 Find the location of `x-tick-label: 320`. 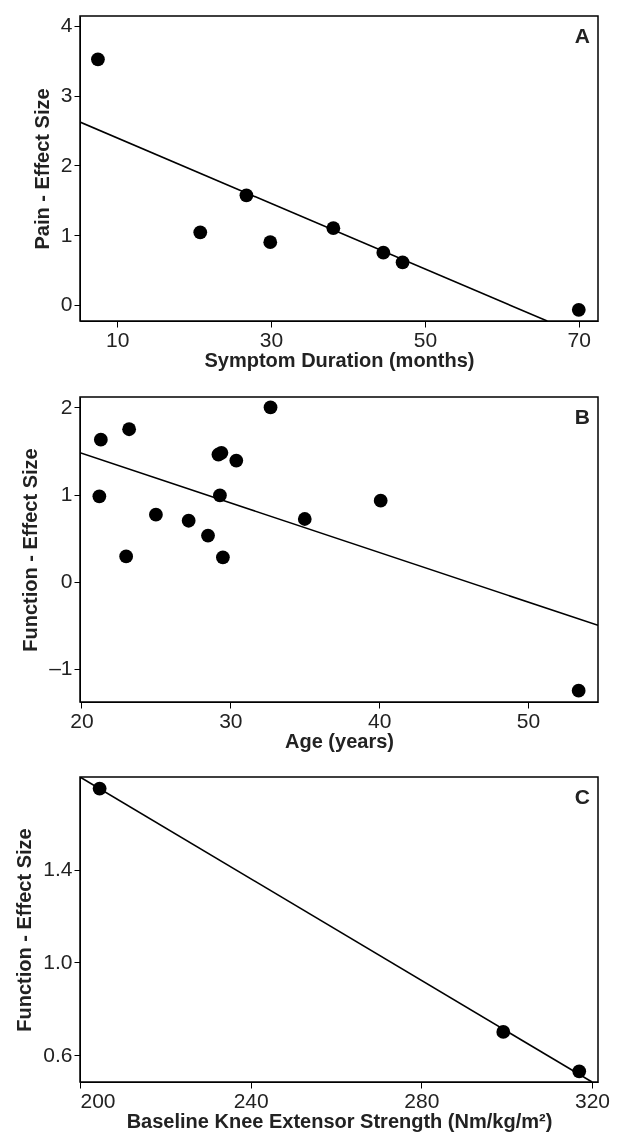

x-tick-label: 320 is located at coordinates (593, 1100).